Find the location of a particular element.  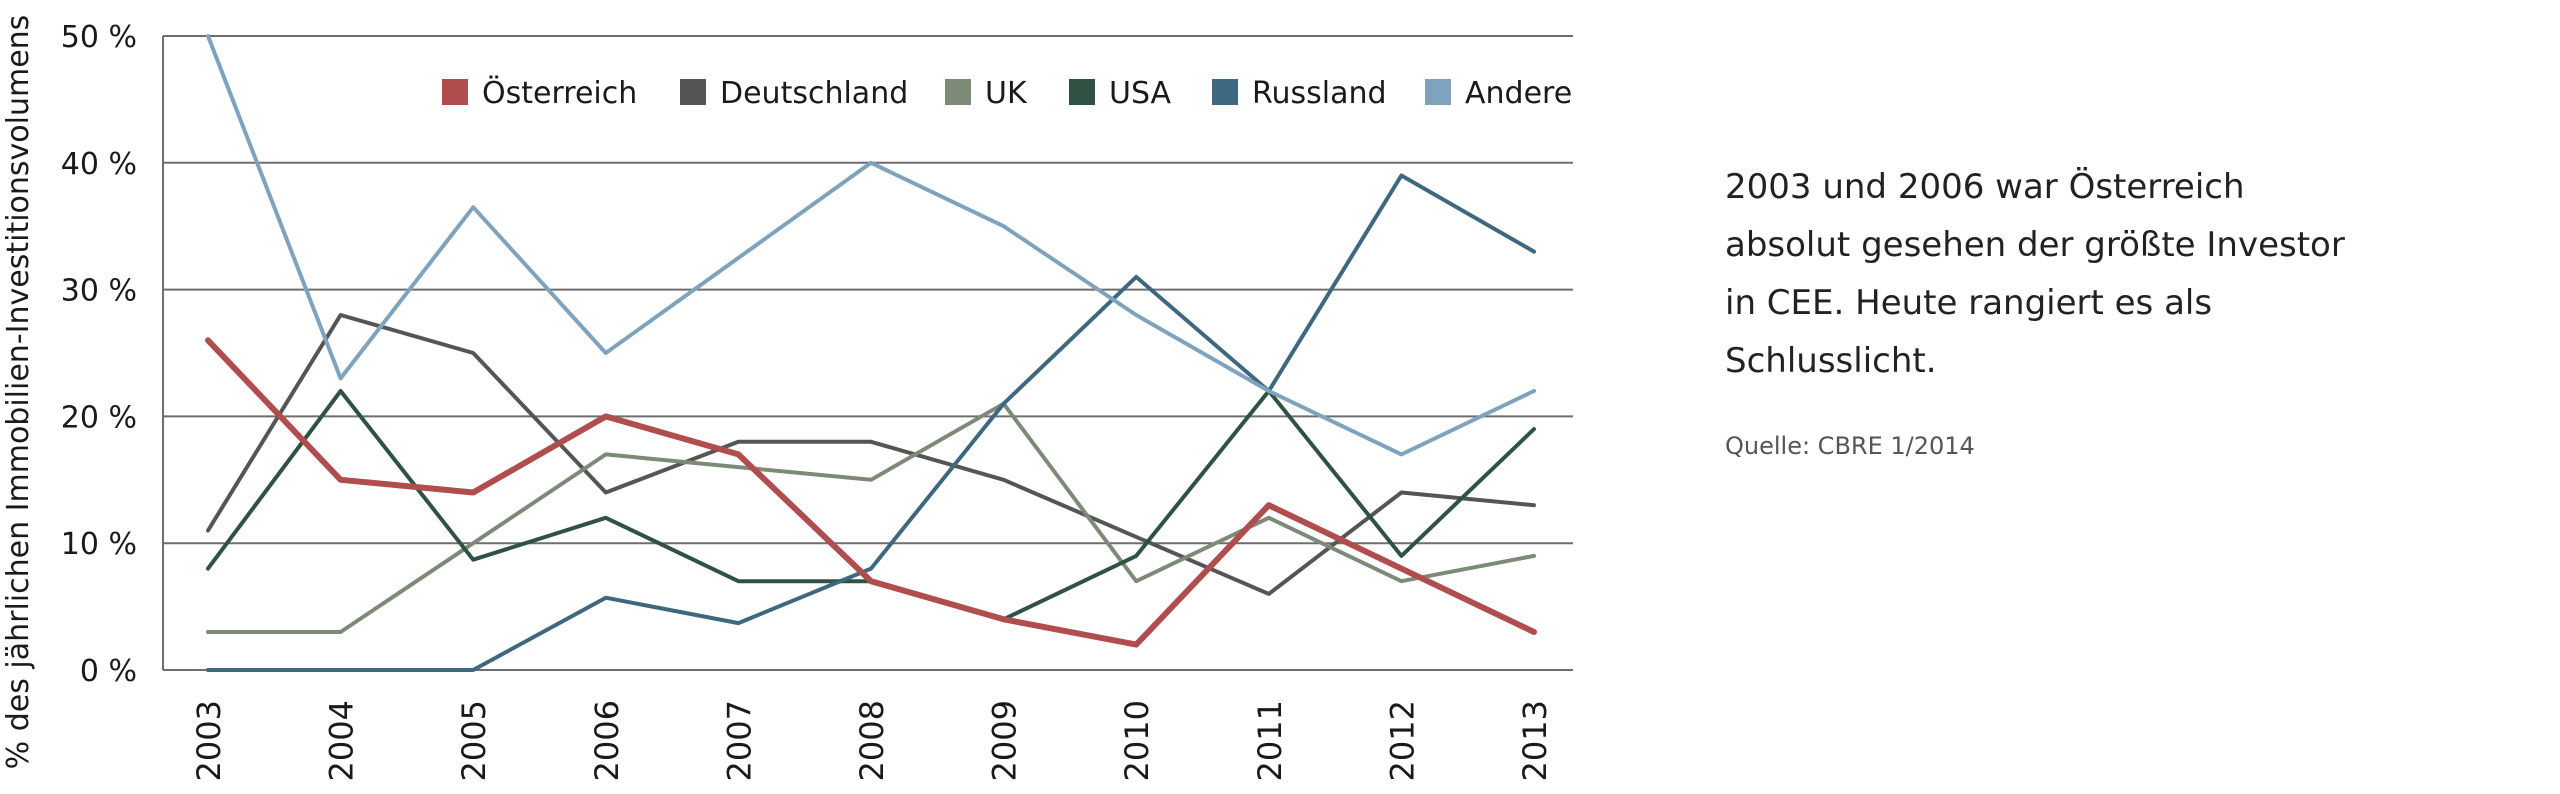

x-tick-label: 2012 is located at coordinates (1402, 740).